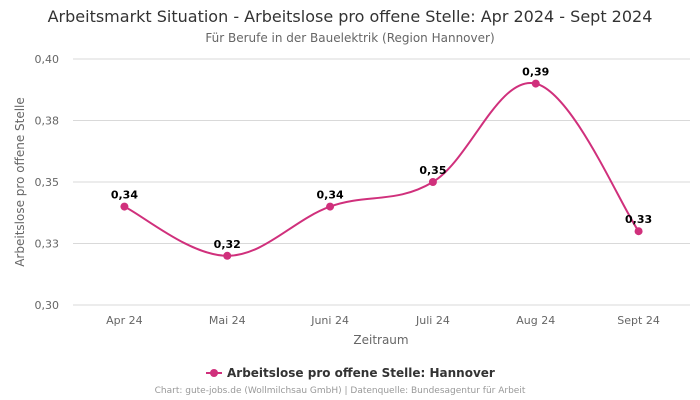  I want to click on y-tick-label: 0,33, so click(47, 244).